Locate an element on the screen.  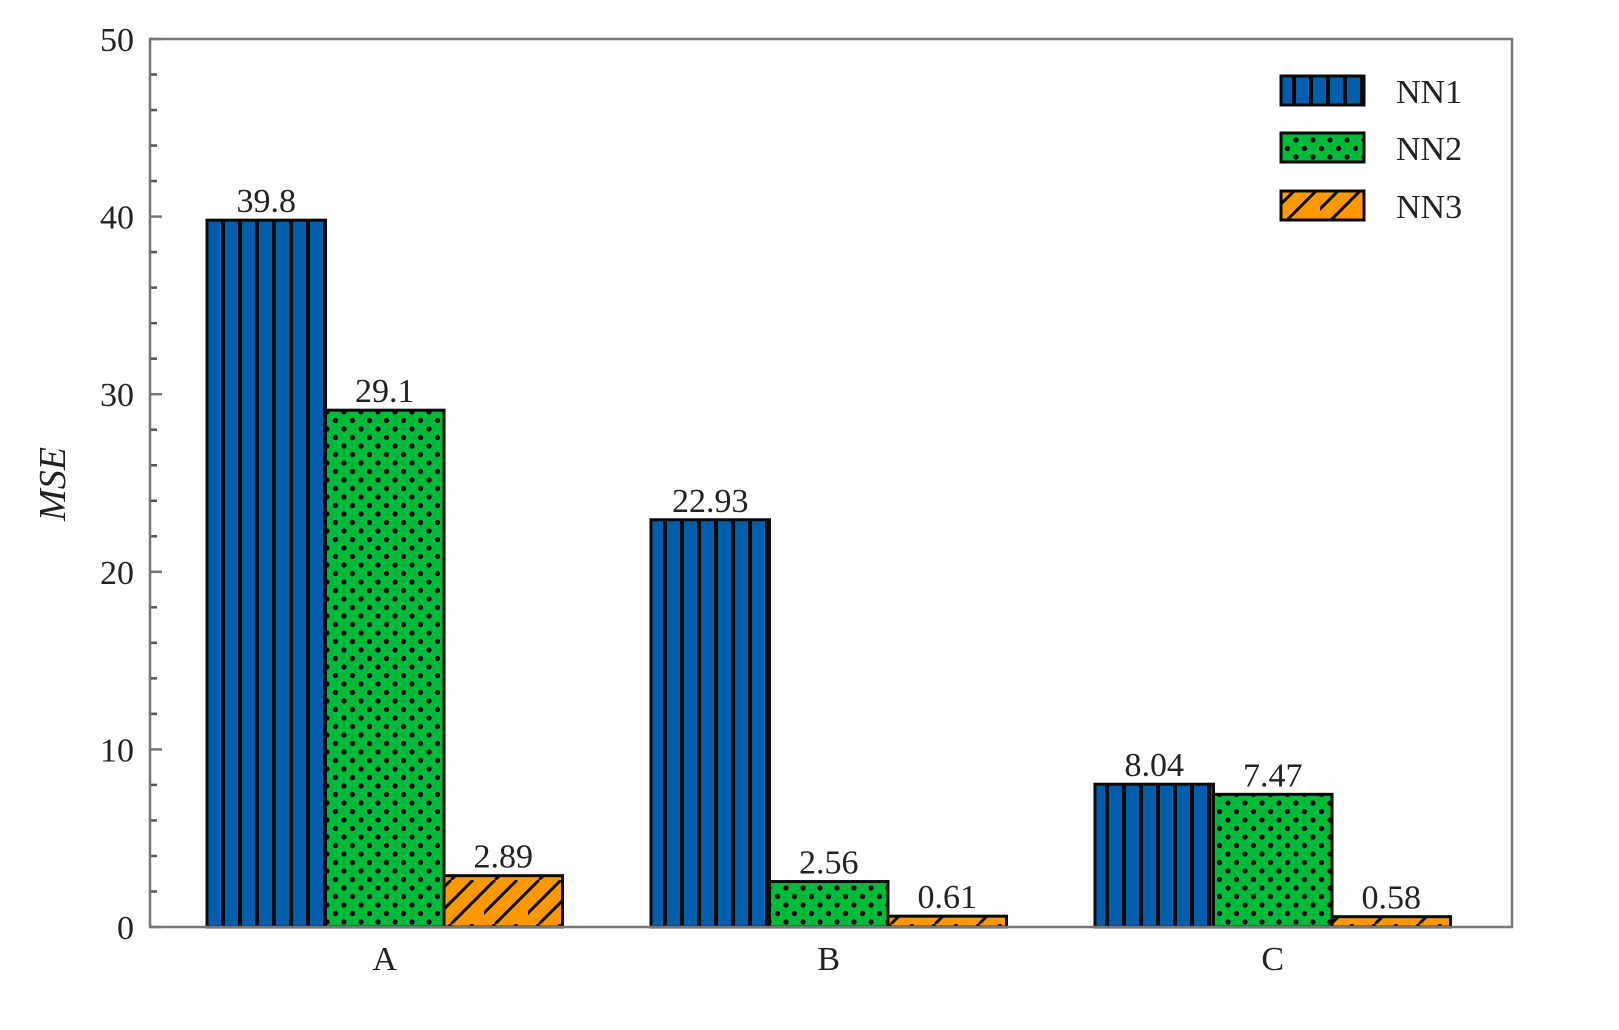
bar-nn3-c is located at coordinates (1391, 922).